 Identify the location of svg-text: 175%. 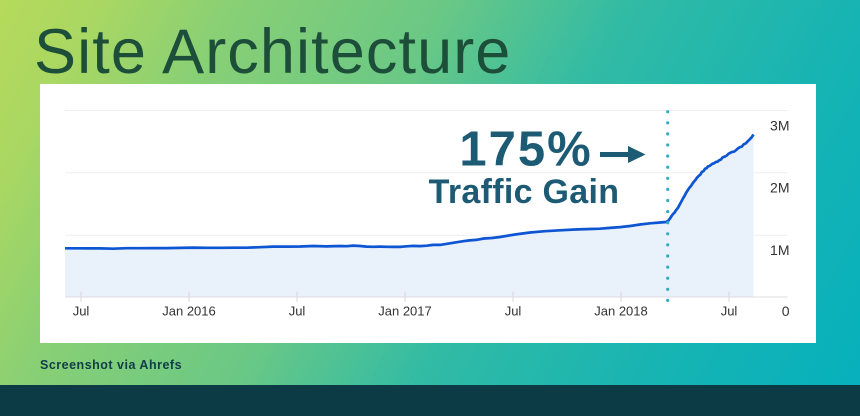
(525, 149).